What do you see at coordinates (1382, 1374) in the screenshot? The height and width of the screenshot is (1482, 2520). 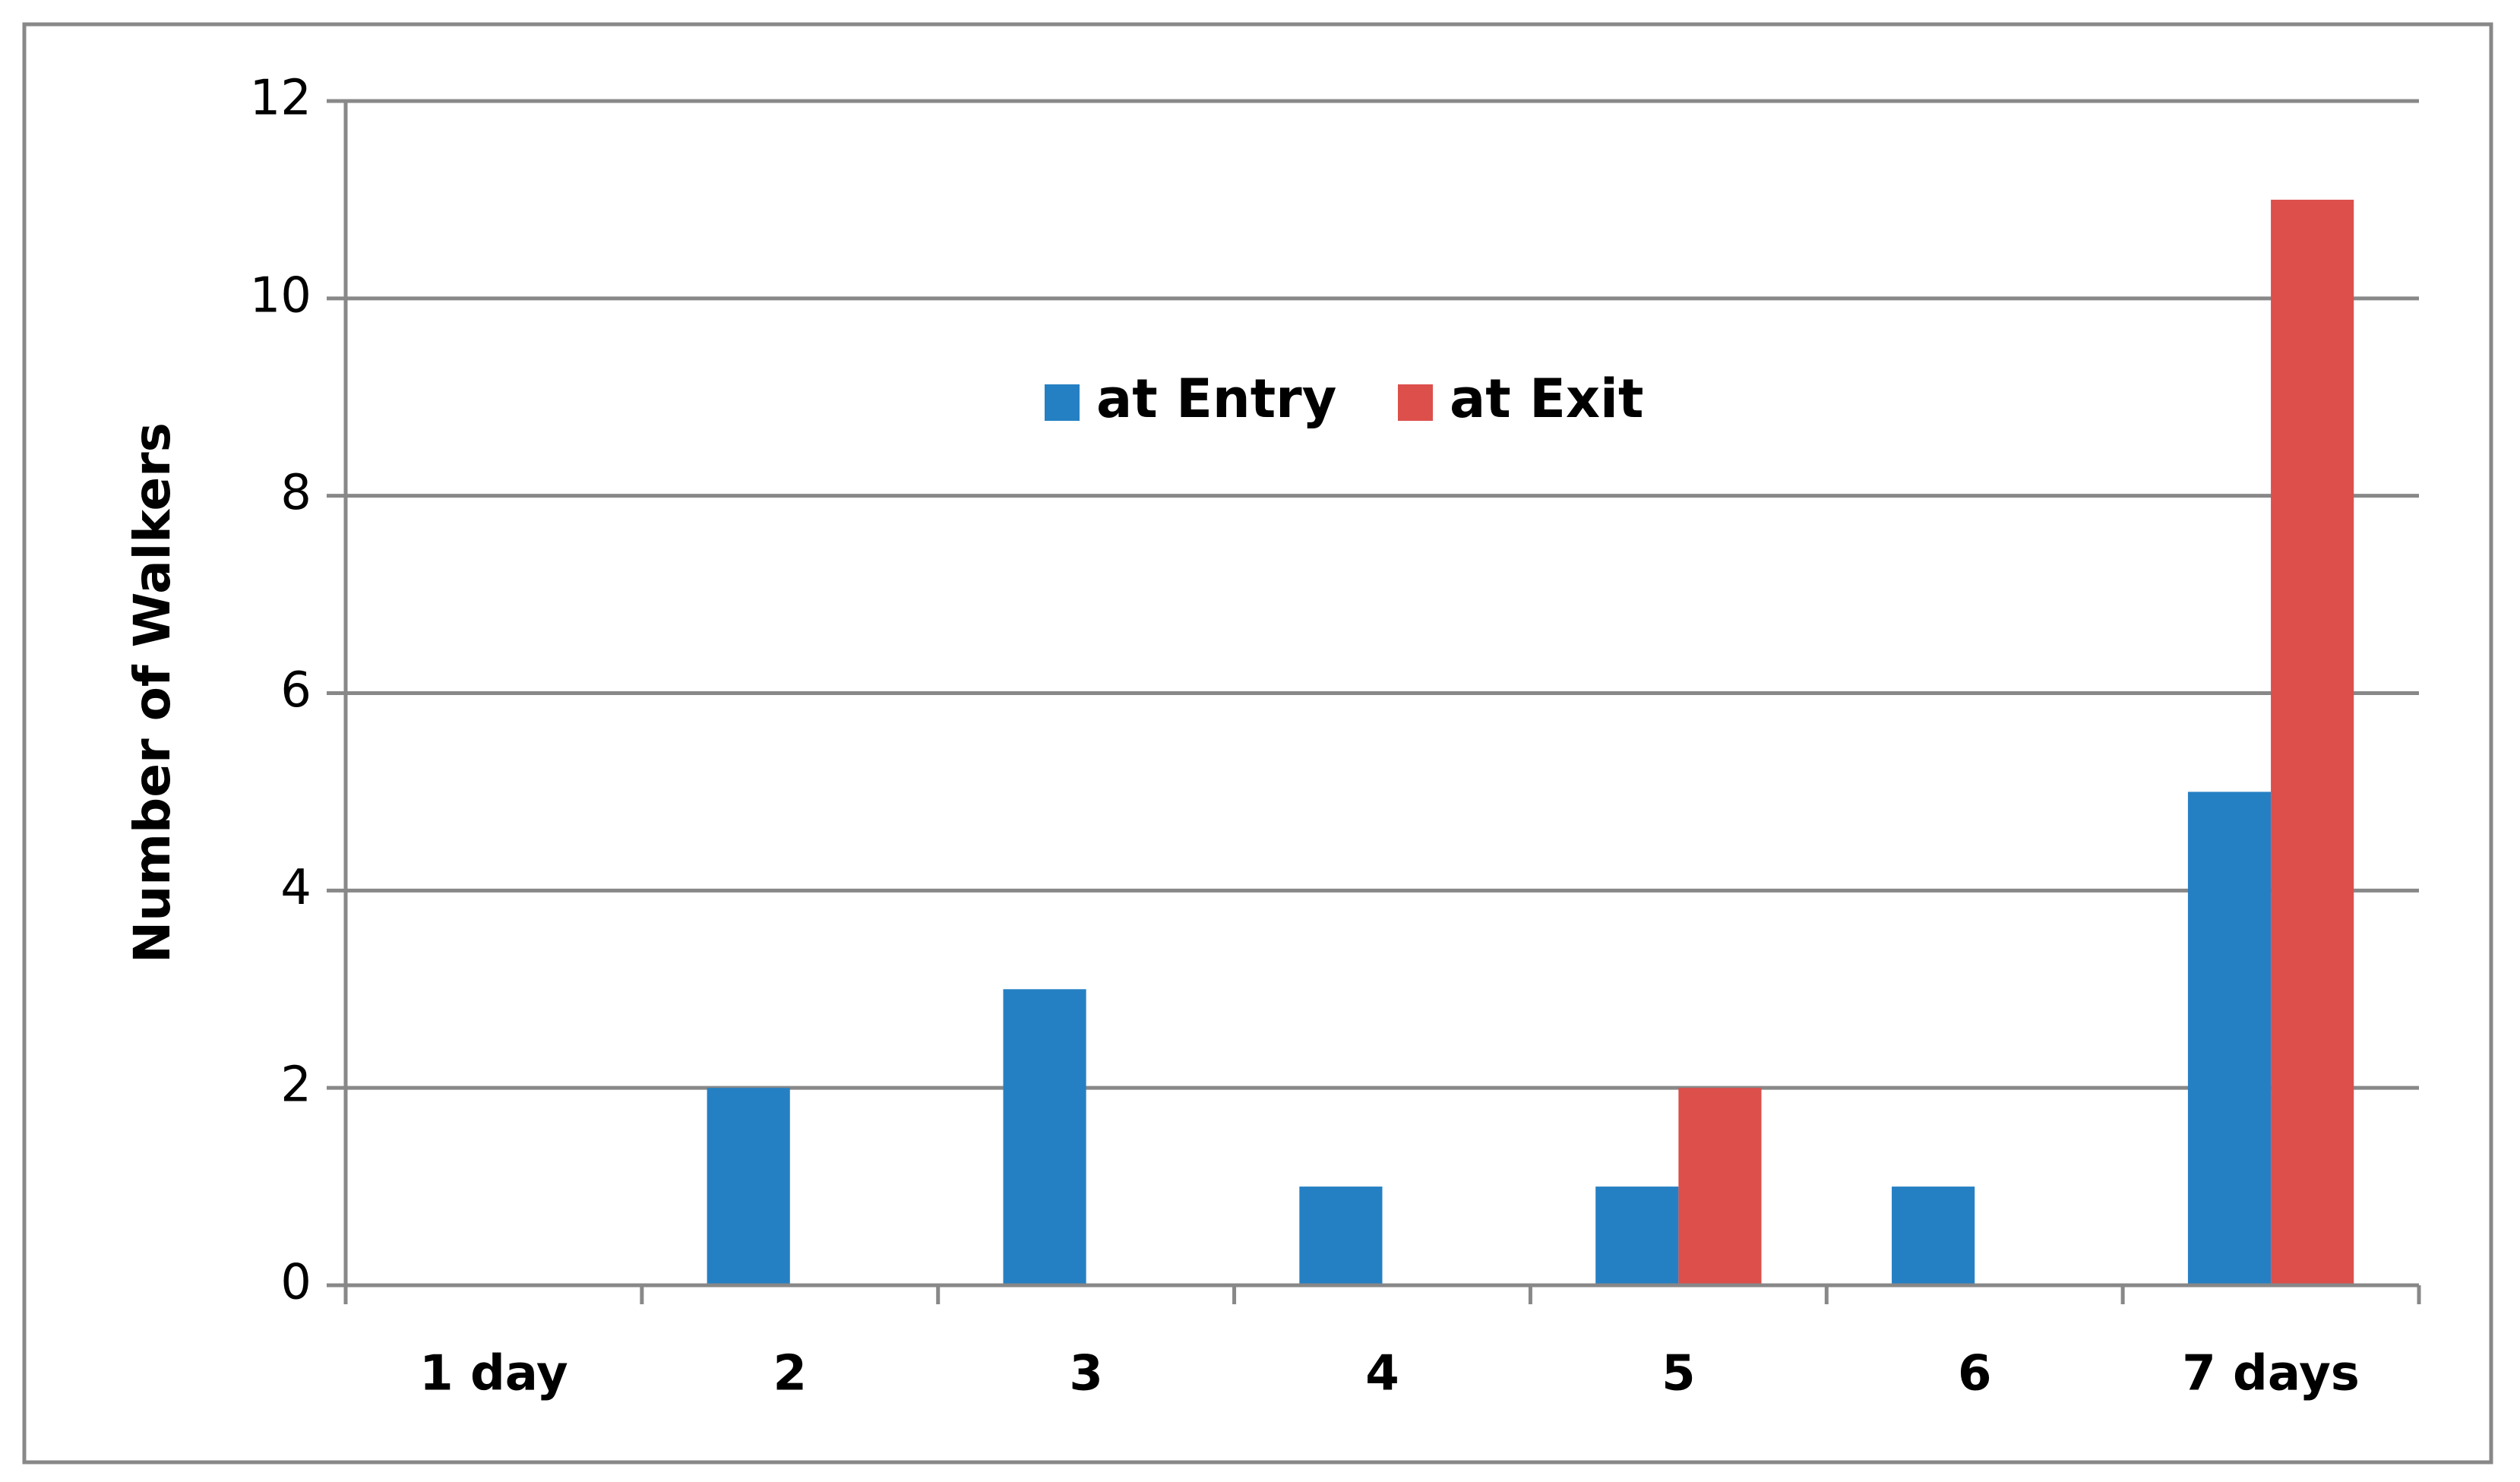 I see `x-tick-label: 4` at bounding box center [1382, 1374].